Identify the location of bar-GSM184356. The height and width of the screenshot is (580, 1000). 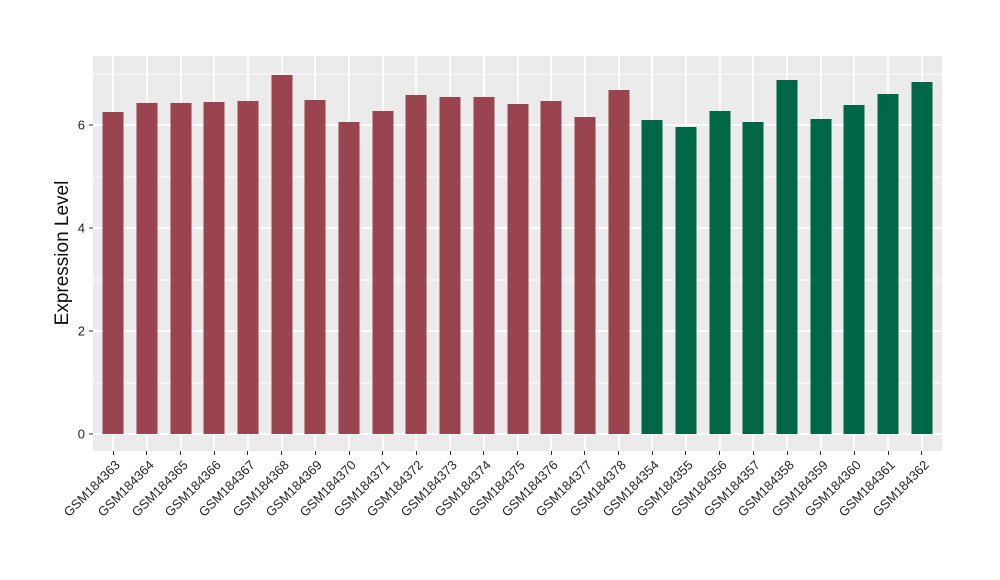
(720, 272).